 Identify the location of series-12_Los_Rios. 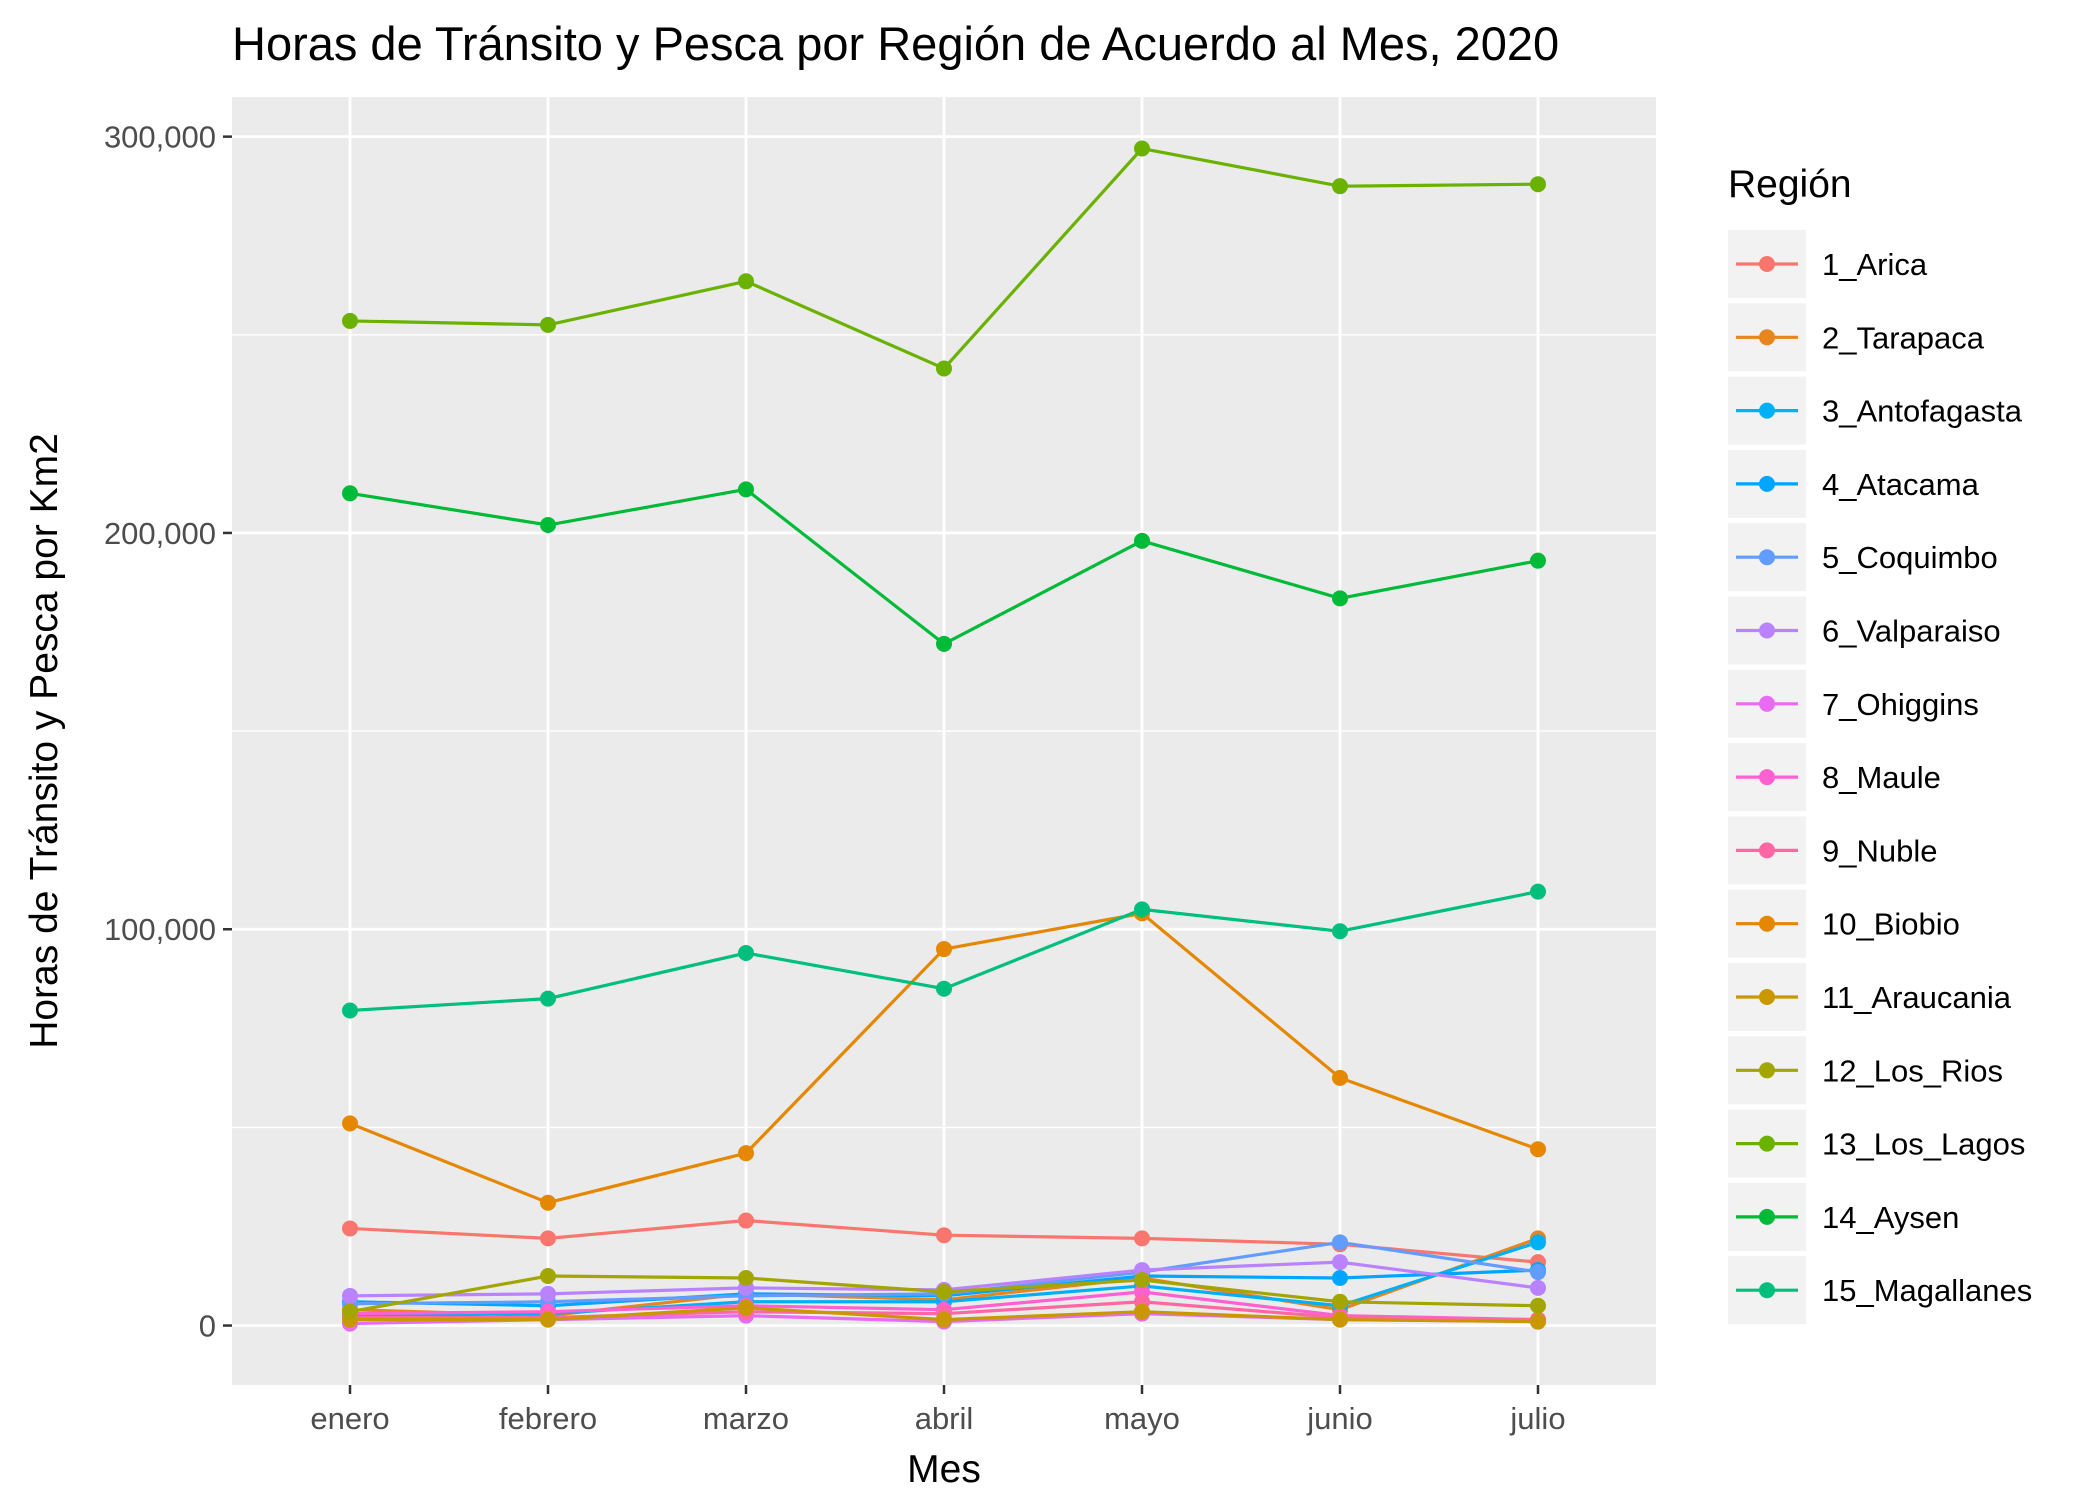
(944, 1294).